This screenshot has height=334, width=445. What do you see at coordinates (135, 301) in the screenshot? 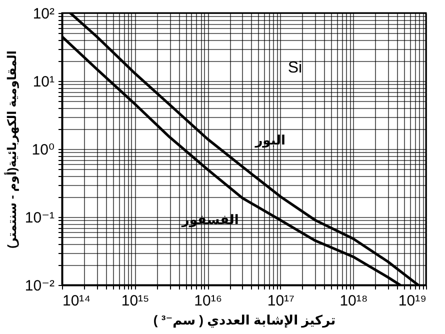
I see `x-tick-label: 10¹⁵` at bounding box center [135, 301].